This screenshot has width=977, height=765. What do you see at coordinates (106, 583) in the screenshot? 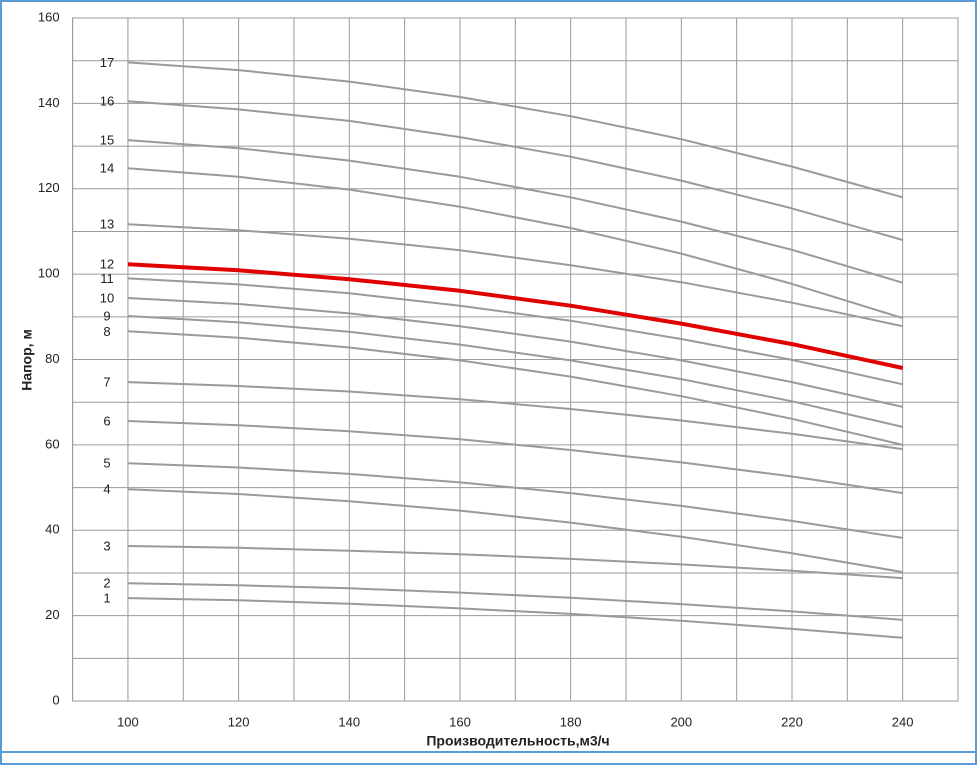
I see `curve-label: 2` at bounding box center [106, 583].